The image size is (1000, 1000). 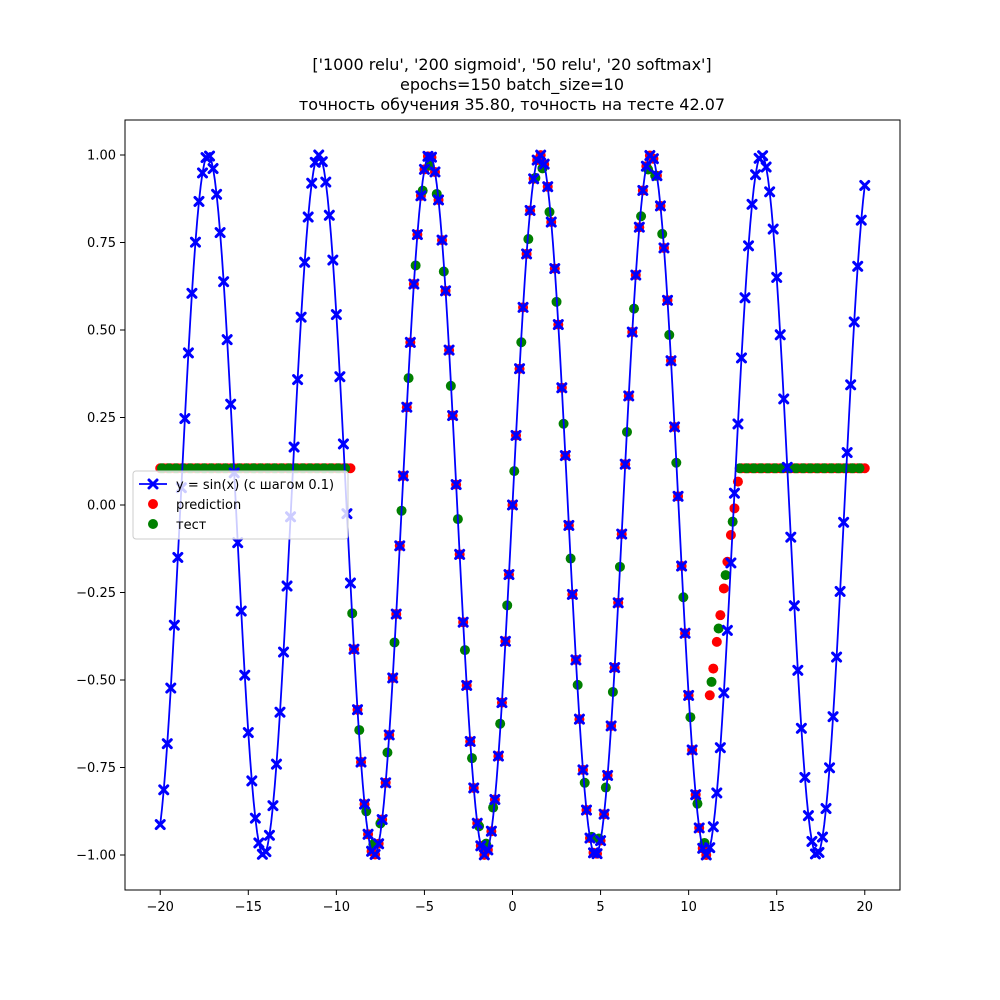 I want to click on y-tick-label: −0.50, so click(x=96, y=681).